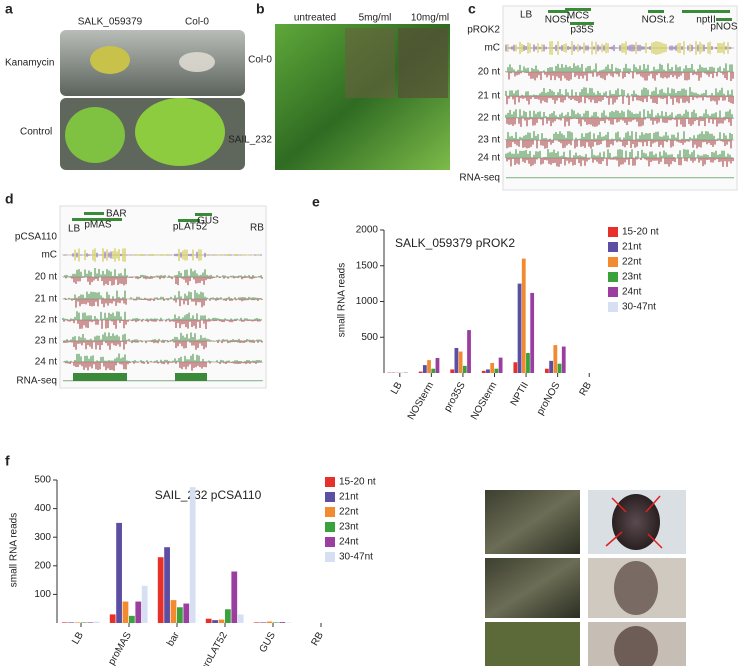 The height and width of the screenshot is (666, 740). What do you see at coordinates (36, 381) in the screenshot?
I see `track-label: RNA-seq` at bounding box center [36, 381].